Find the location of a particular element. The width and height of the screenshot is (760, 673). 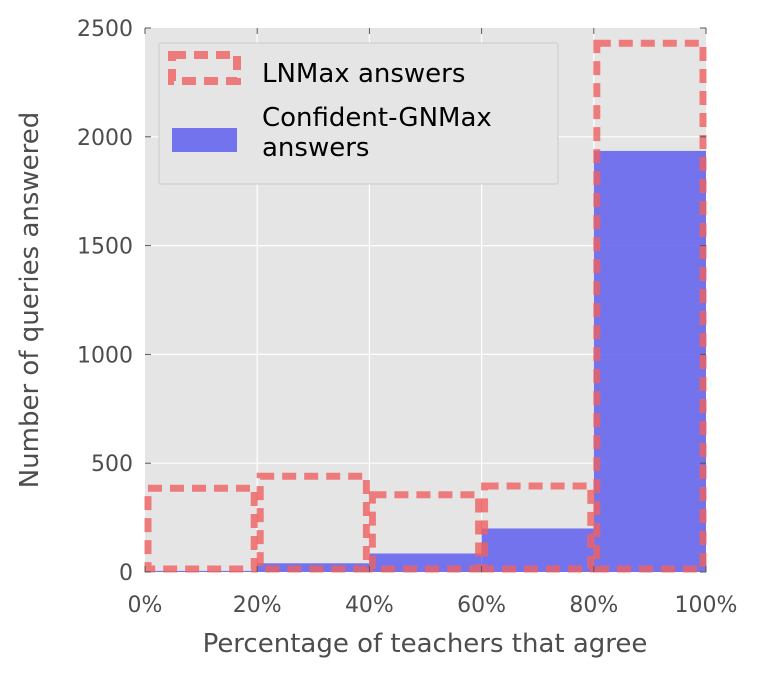

y-tick-label: 1000 is located at coordinates (105, 355).